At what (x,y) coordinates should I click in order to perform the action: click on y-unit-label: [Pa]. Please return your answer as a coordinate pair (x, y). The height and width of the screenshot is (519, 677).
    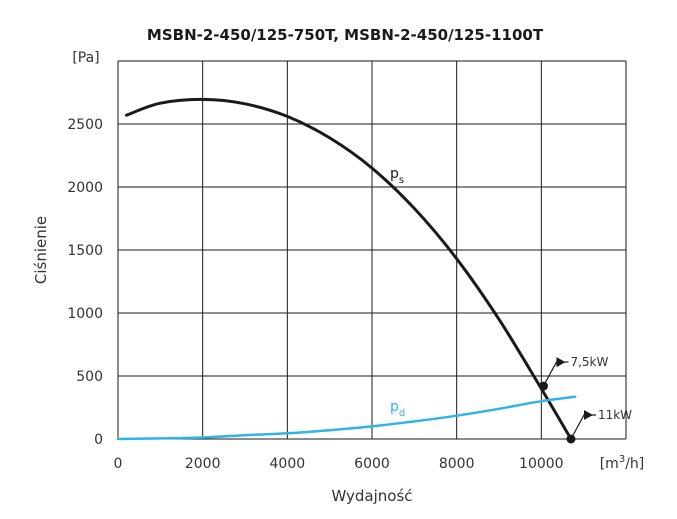
    Looking at the image, I should click on (85, 58).